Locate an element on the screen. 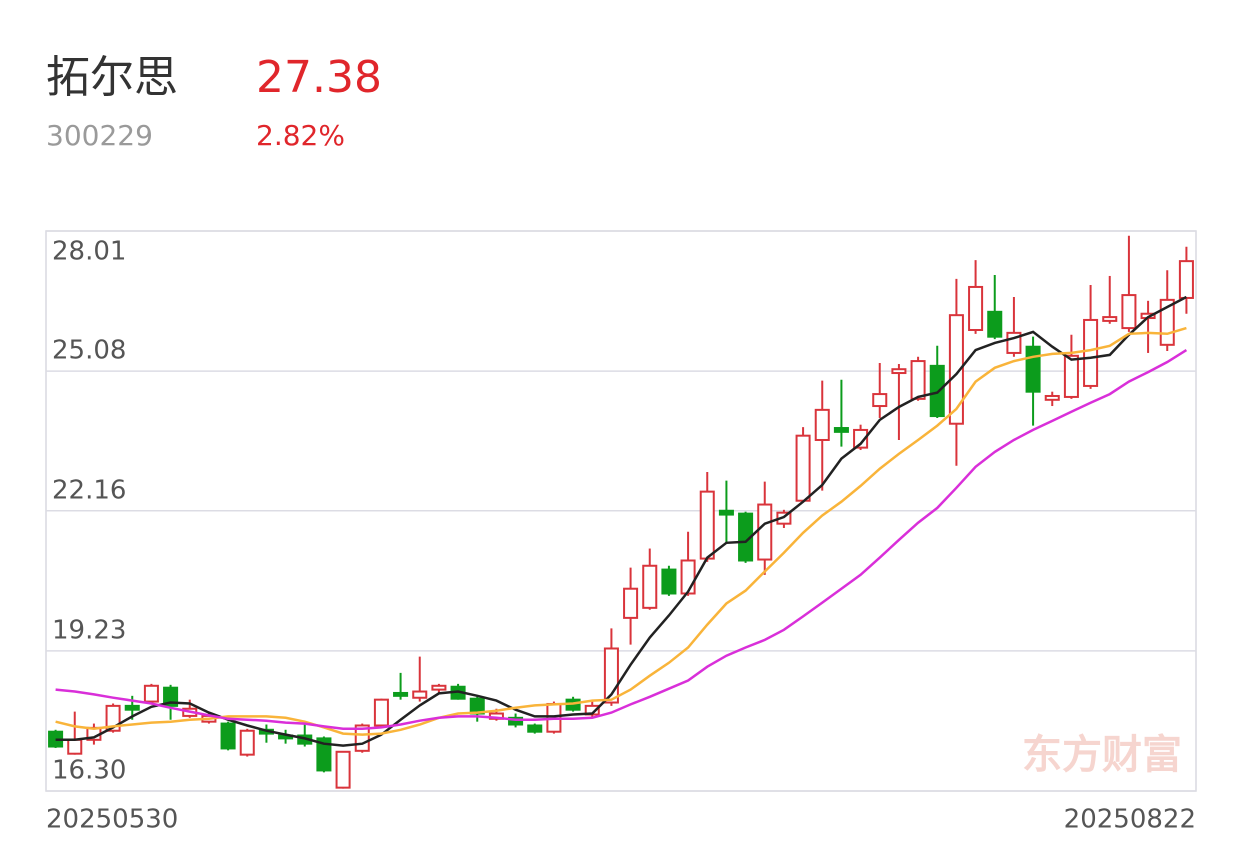  y-tick-label: 19.23 is located at coordinates (89, 630).